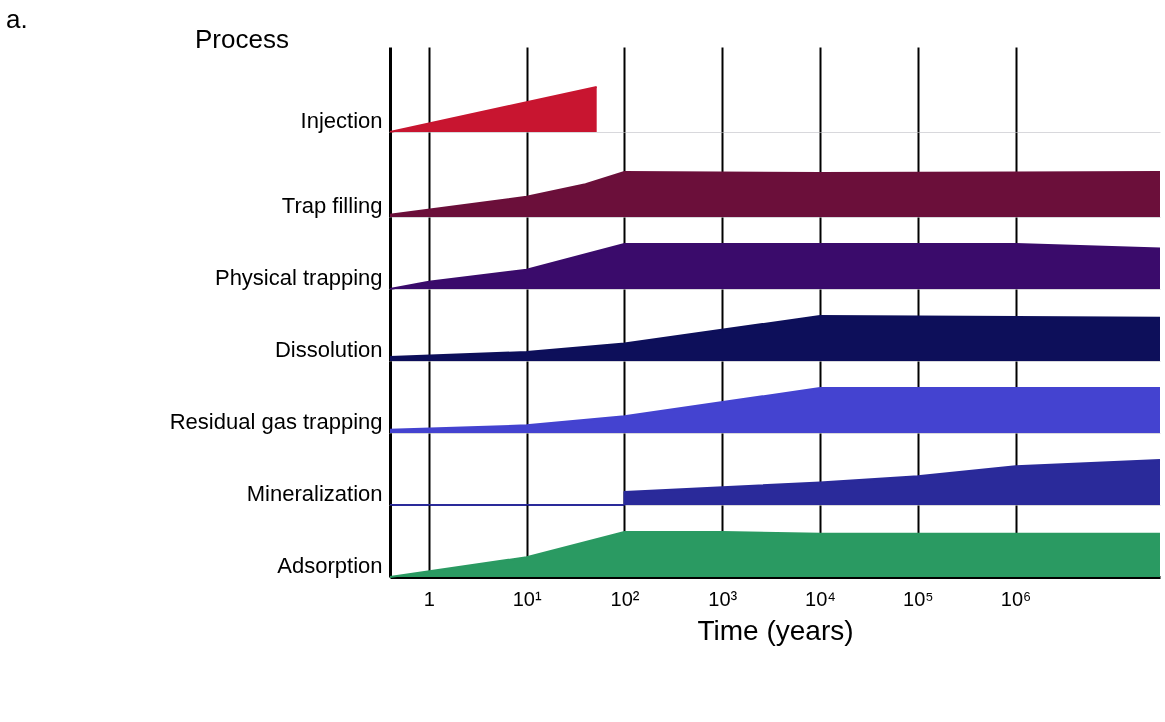  I want to click on x-tick-label: 10¹, so click(527, 598).